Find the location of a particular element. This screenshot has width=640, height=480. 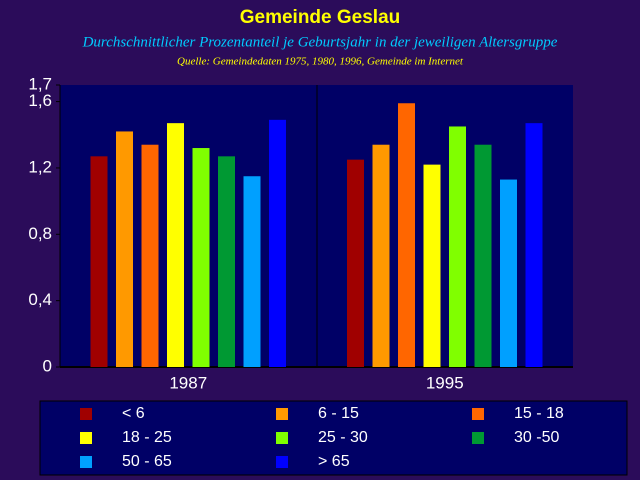

legend-label: 25 - 30 is located at coordinates (343, 437).